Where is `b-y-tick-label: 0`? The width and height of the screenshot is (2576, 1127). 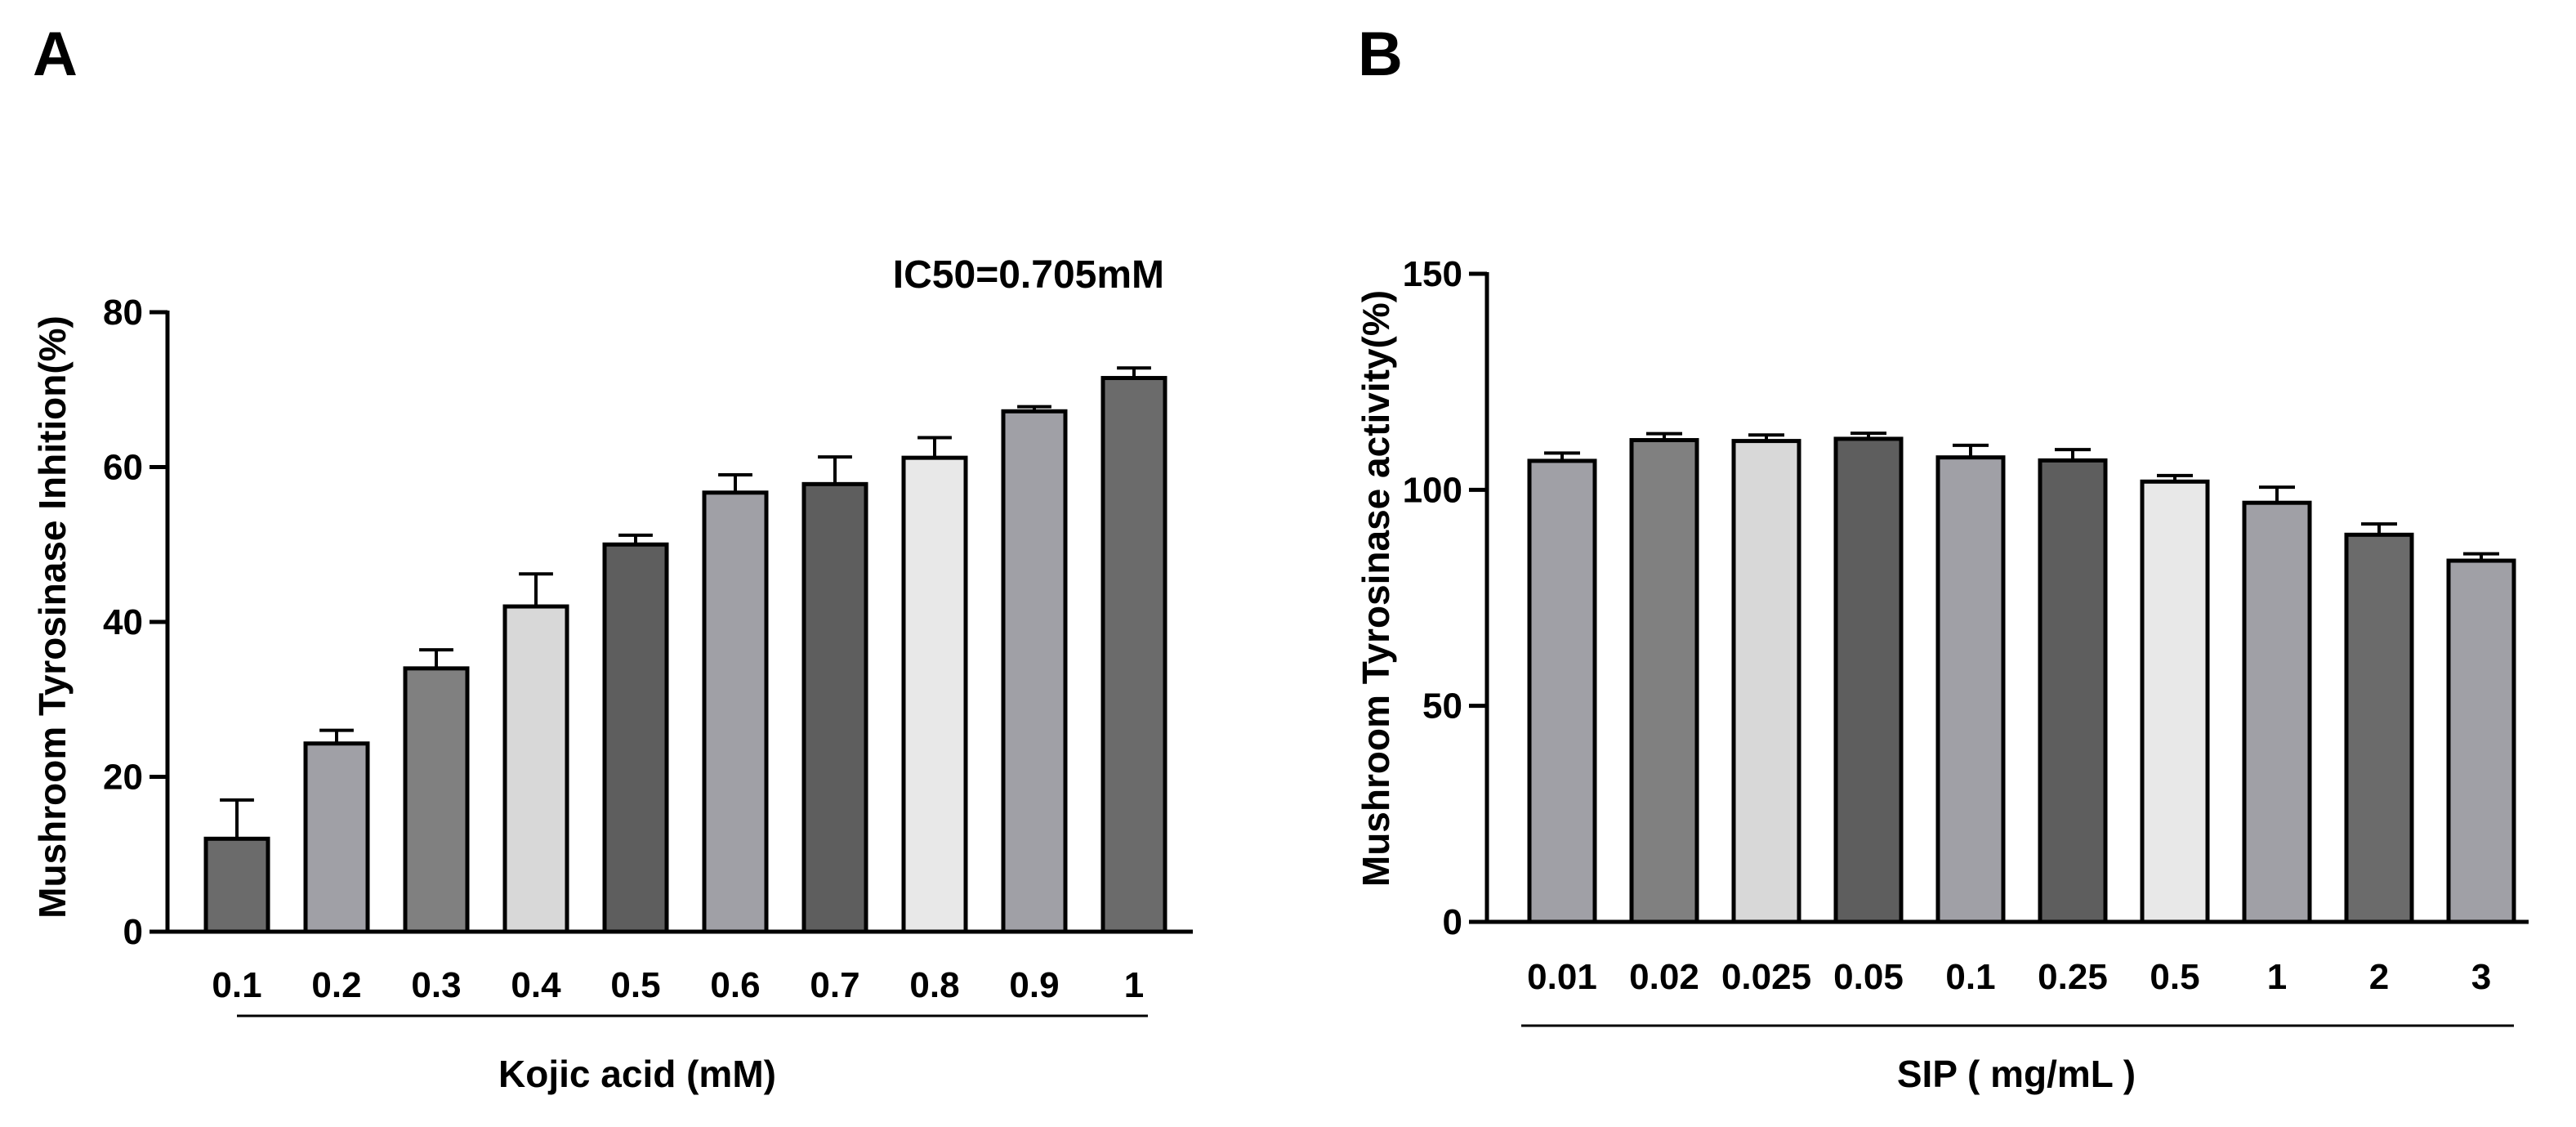
b-y-tick-label: 0 is located at coordinates (1453, 922).